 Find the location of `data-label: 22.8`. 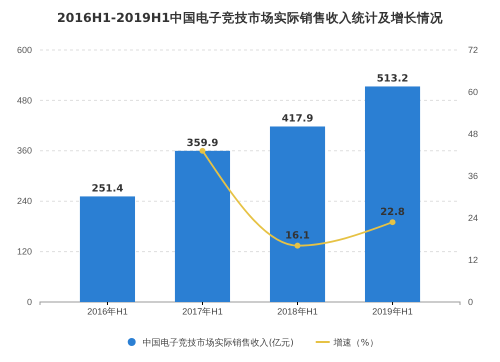

data-label: 22.8 is located at coordinates (392, 212).